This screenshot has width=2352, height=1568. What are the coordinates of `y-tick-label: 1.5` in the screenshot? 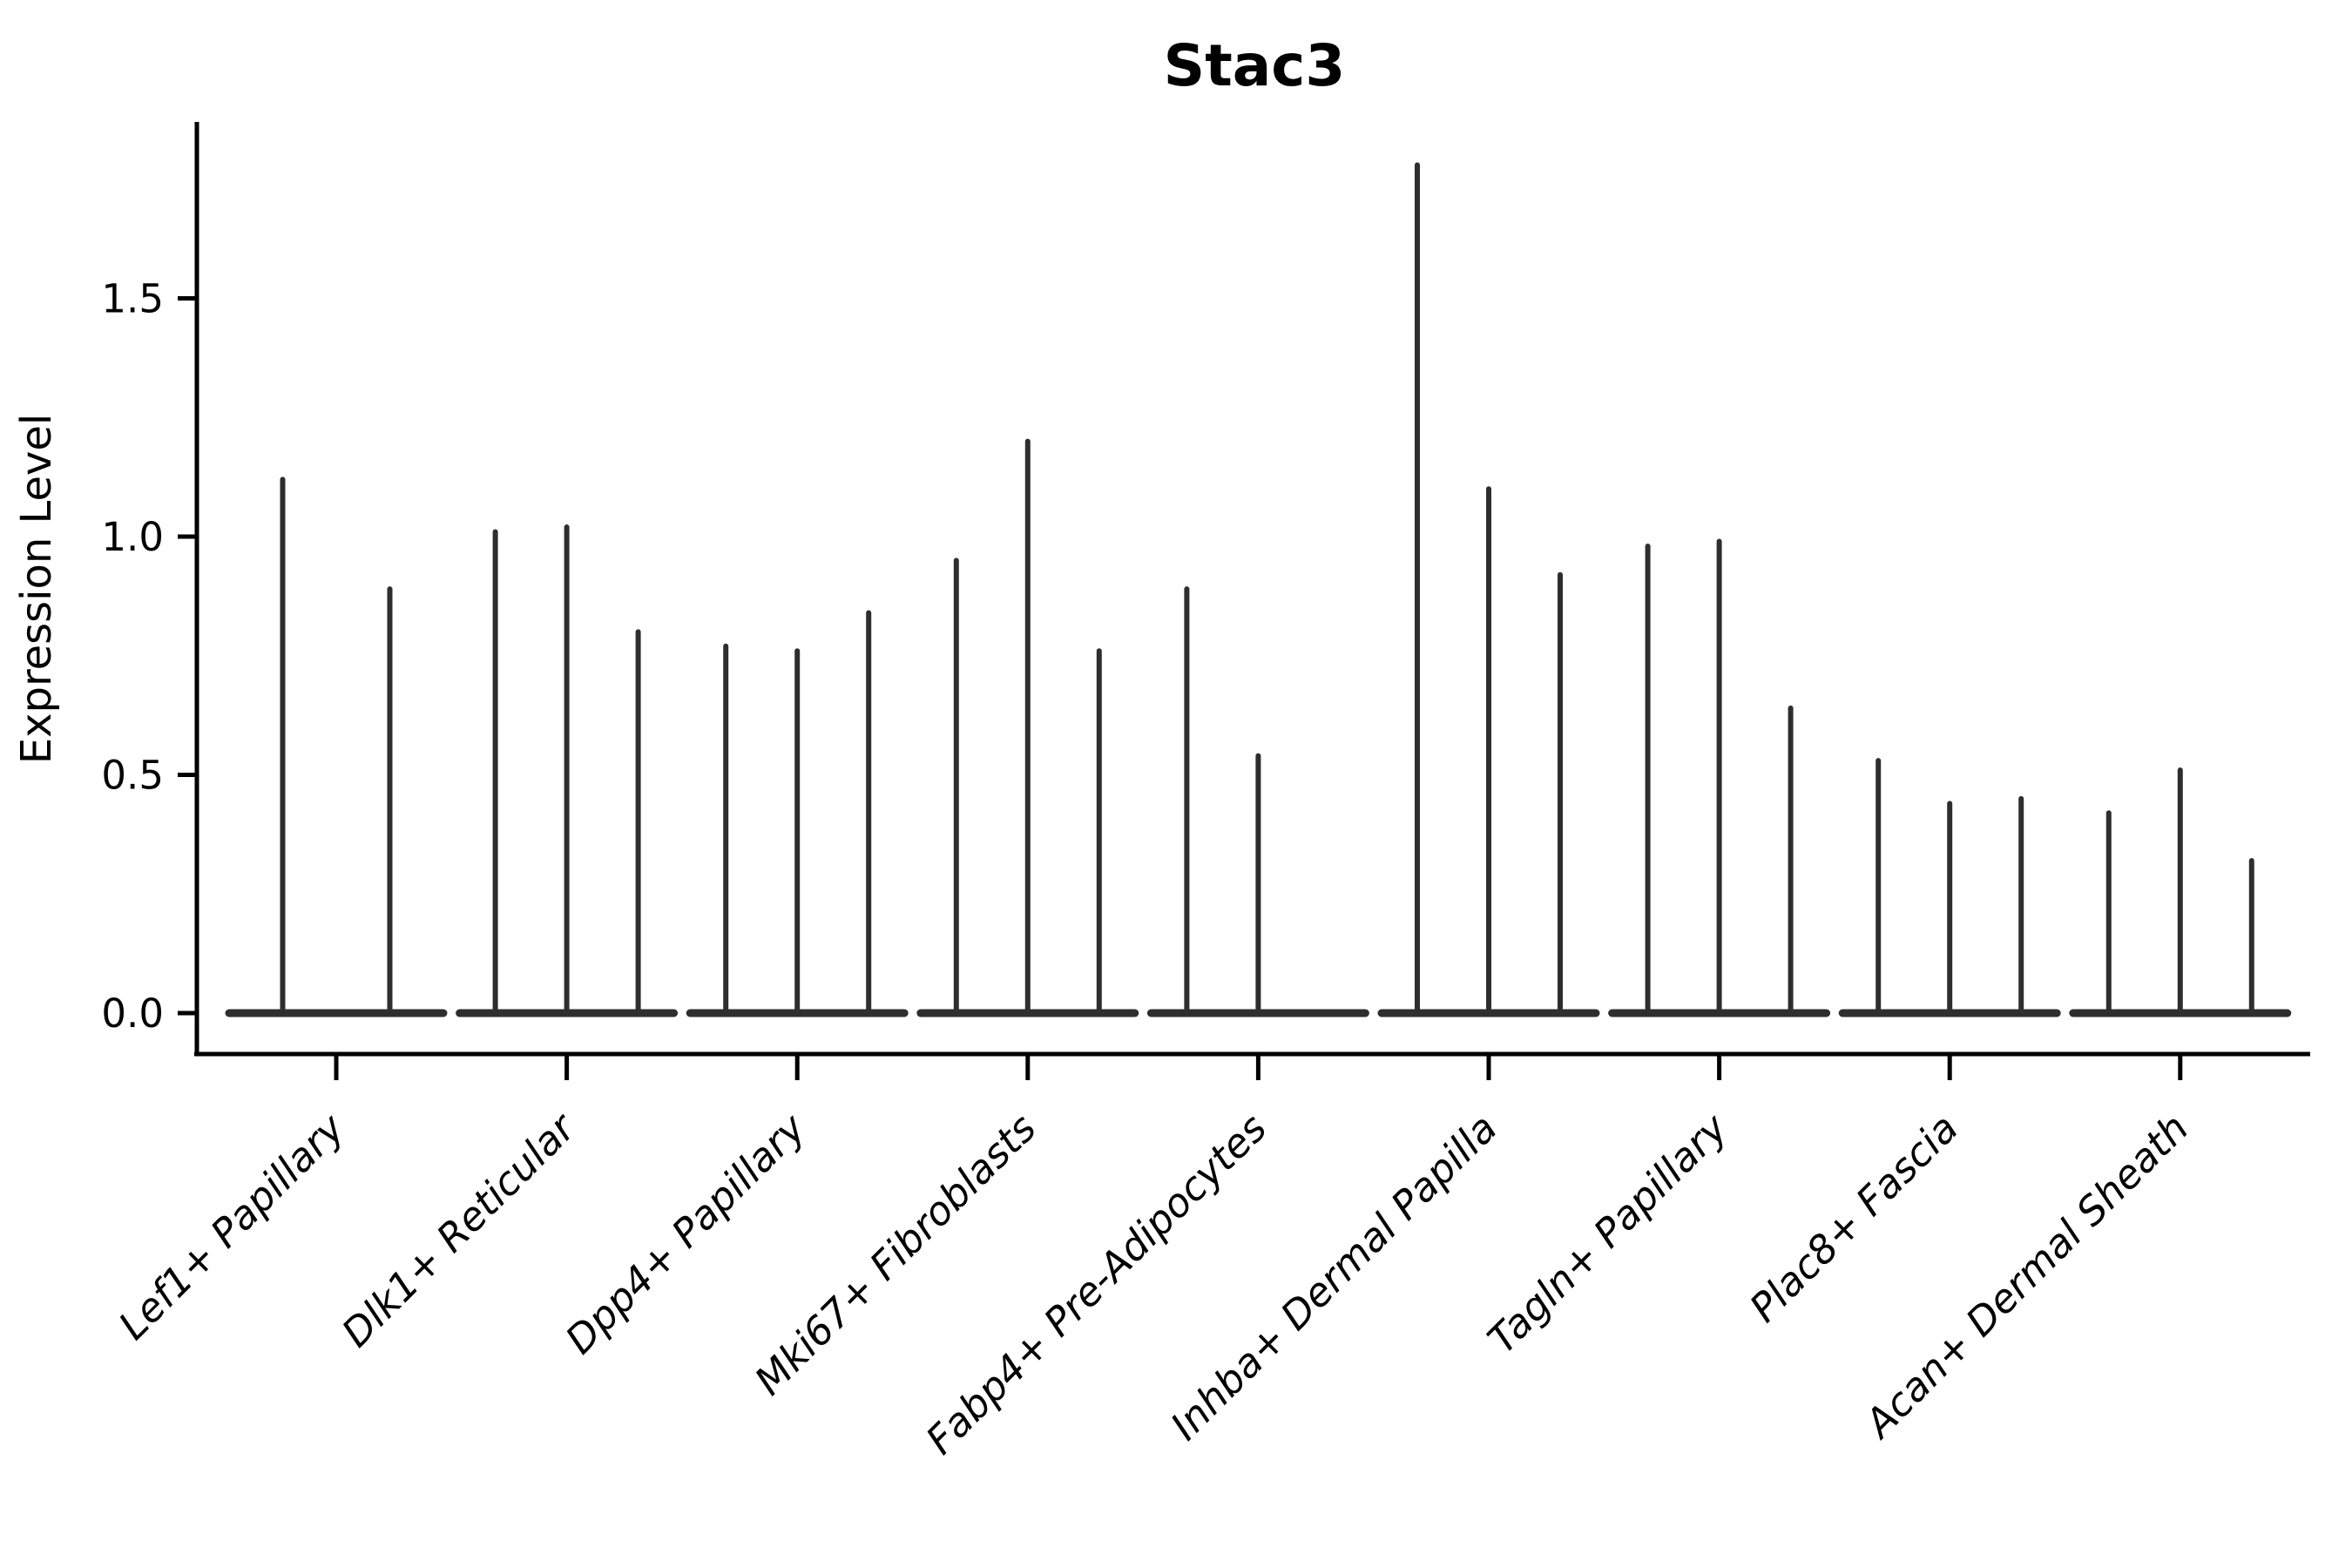 It's located at (132, 299).